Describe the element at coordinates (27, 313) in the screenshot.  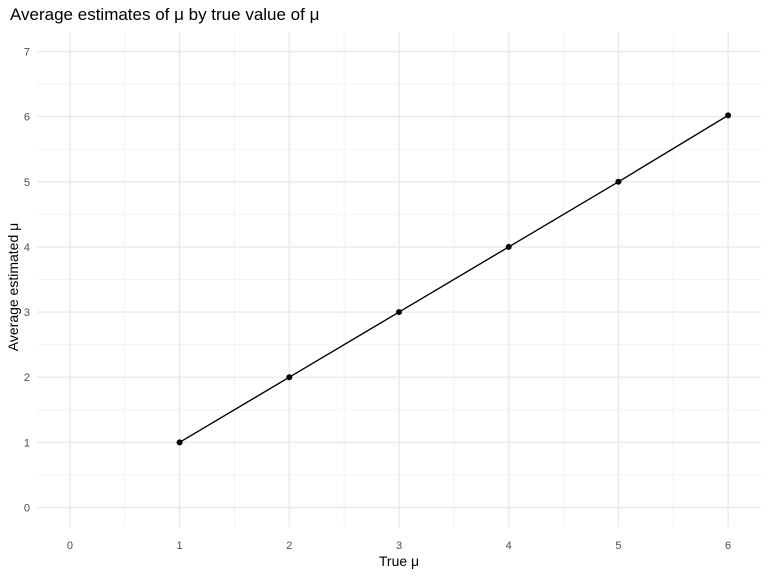
I see `y-tick-label: 3` at that location.